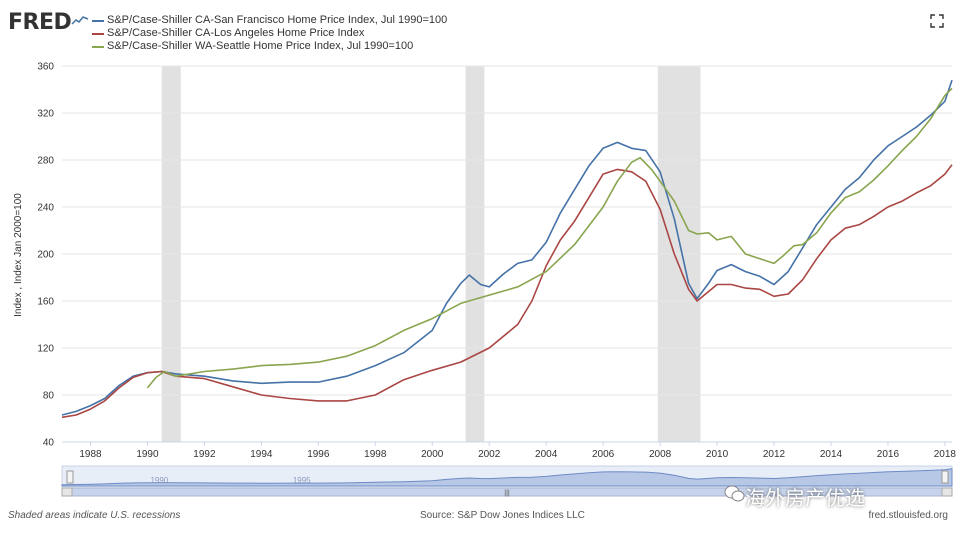  Describe the element at coordinates (805, 498) in the screenshot. I see `watermark-brand-text: 海外房产优选` at that location.